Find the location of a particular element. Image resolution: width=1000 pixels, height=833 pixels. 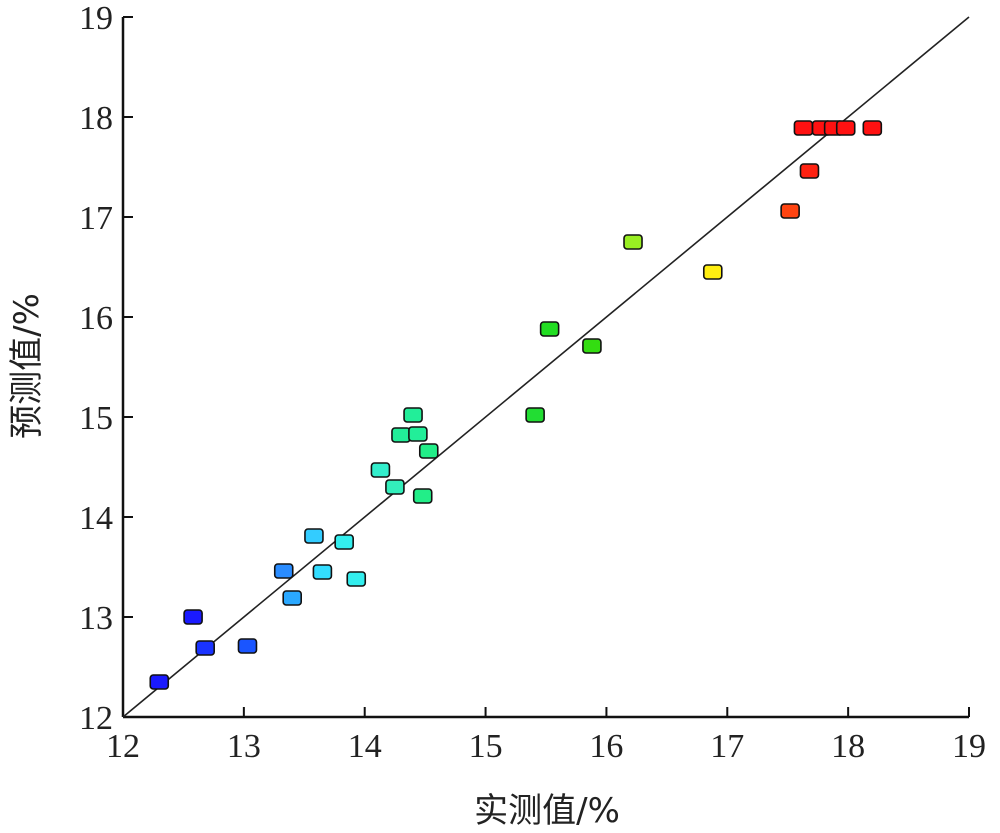

x-tick-label: 17 is located at coordinates (727, 746).